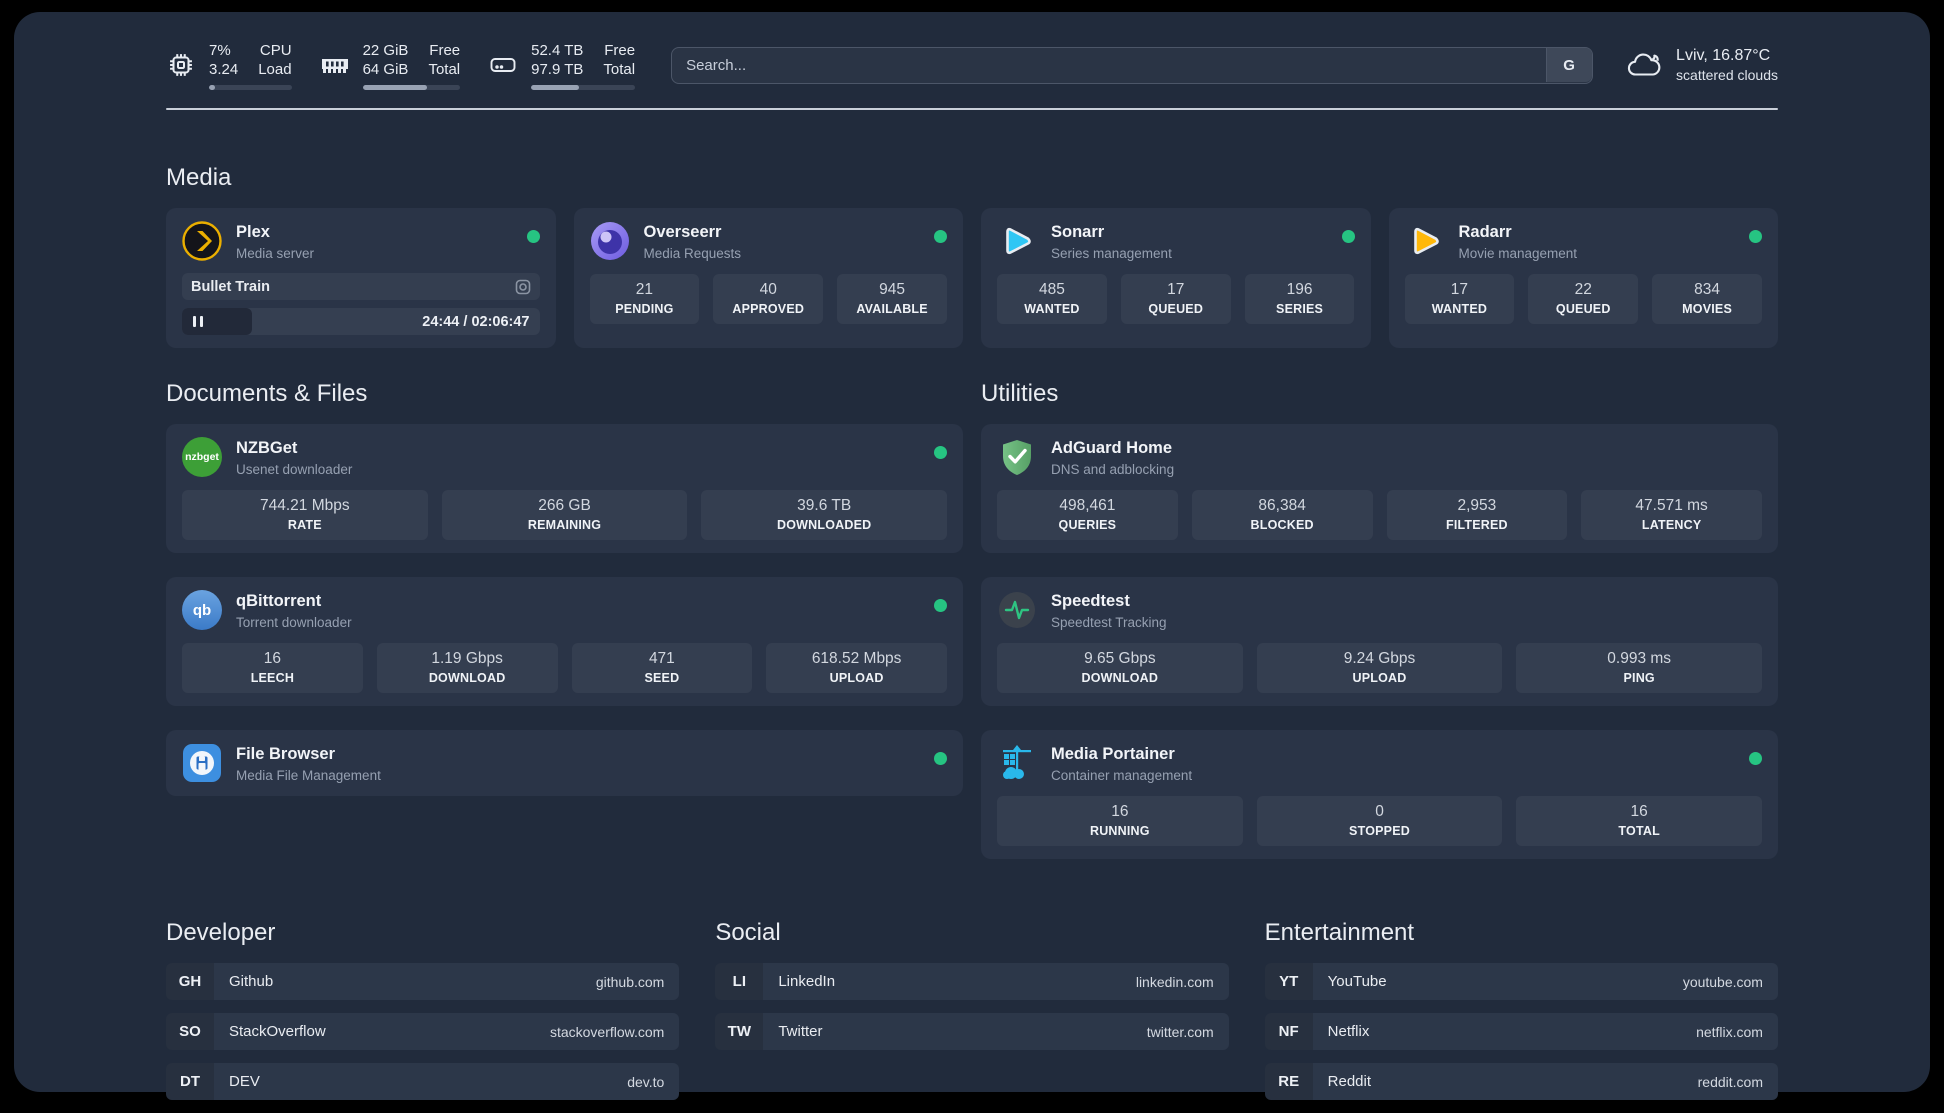  I want to click on radarr-logo-icon, so click(1425, 241).